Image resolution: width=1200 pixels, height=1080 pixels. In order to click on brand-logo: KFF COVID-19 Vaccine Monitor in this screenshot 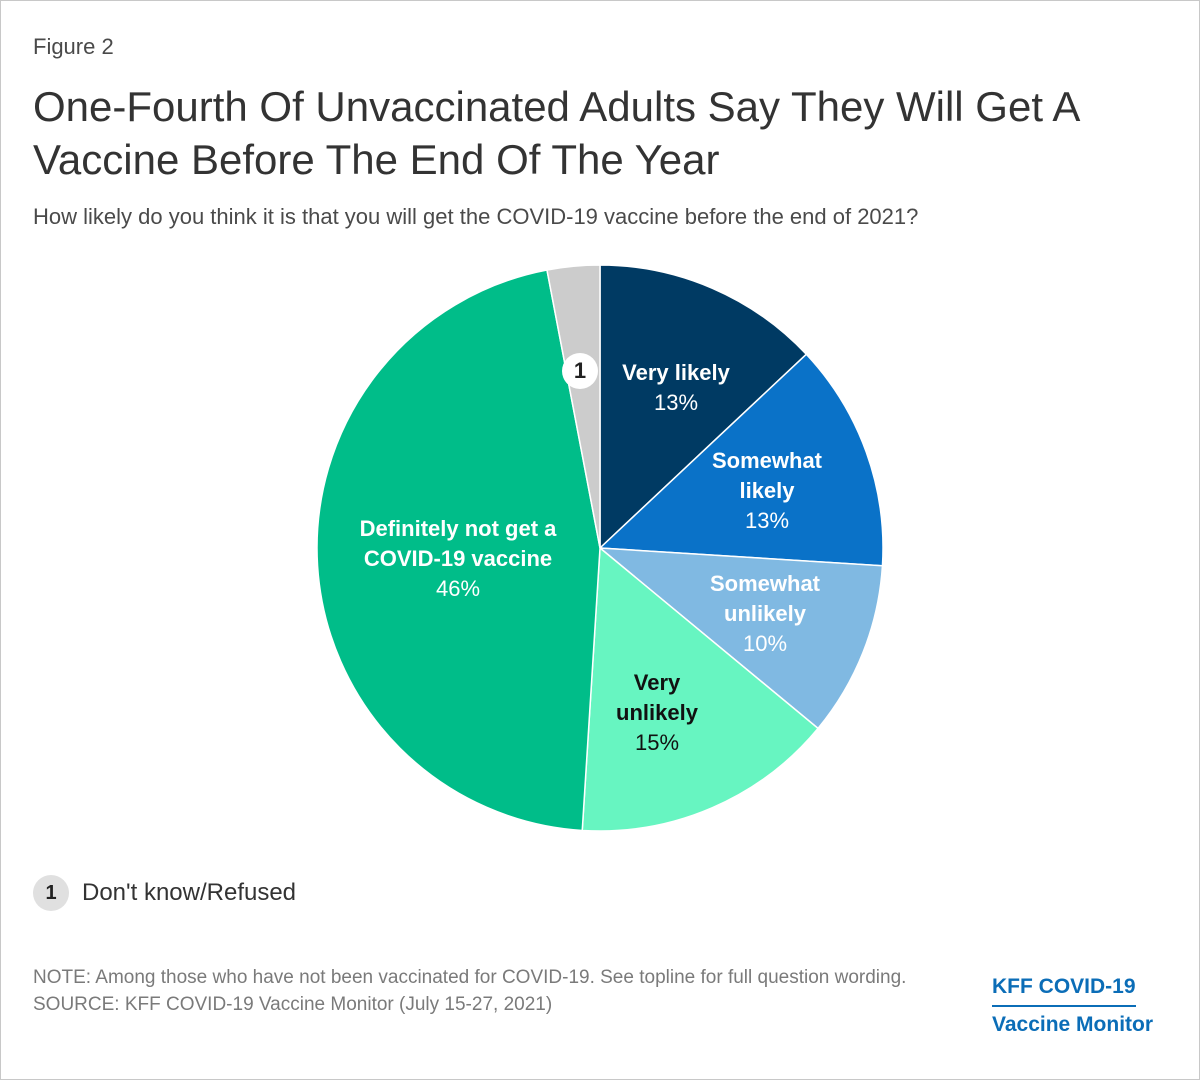, I will do `click(1072, 1006)`.